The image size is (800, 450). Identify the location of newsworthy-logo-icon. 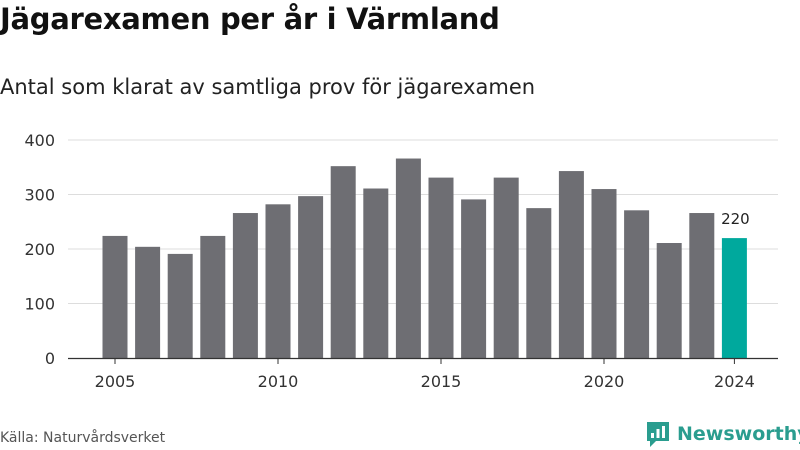
(658, 434).